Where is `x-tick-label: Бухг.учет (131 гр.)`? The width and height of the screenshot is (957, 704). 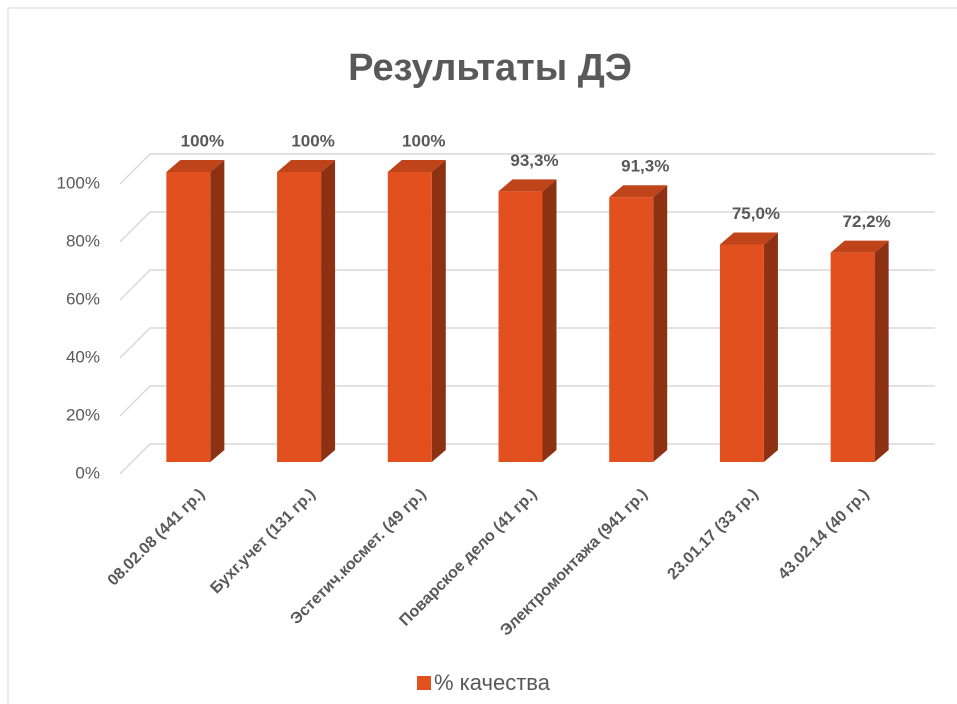
x-tick-label: Бухг.учет (131 гр.) is located at coordinates (262, 541).